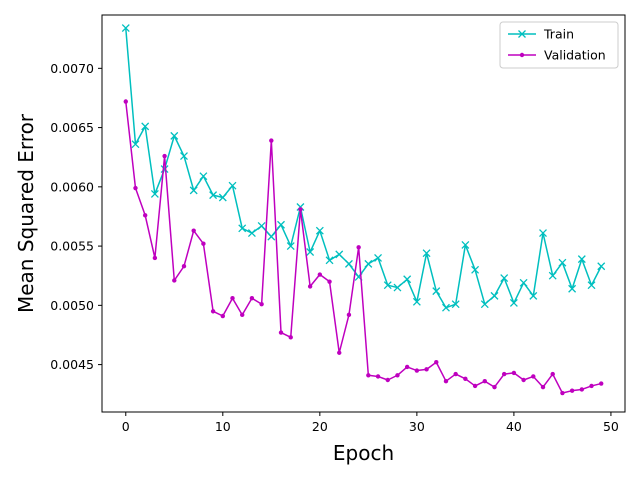 This screenshot has width=640, height=480. What do you see at coordinates (320, 426) in the screenshot?
I see `x-tick-label: 20` at bounding box center [320, 426].